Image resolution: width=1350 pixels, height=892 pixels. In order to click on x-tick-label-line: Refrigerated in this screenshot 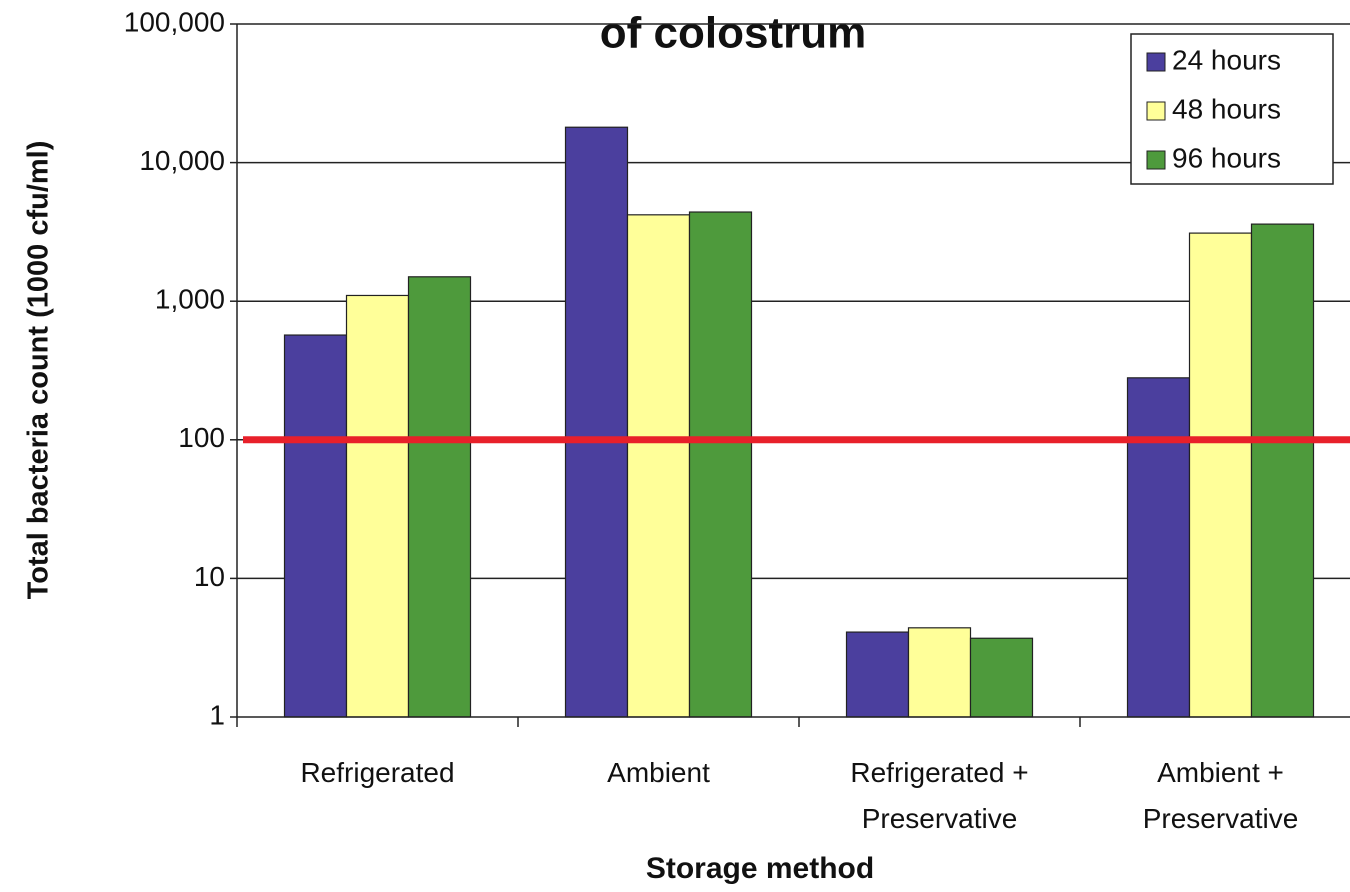, I will do `click(377, 772)`.